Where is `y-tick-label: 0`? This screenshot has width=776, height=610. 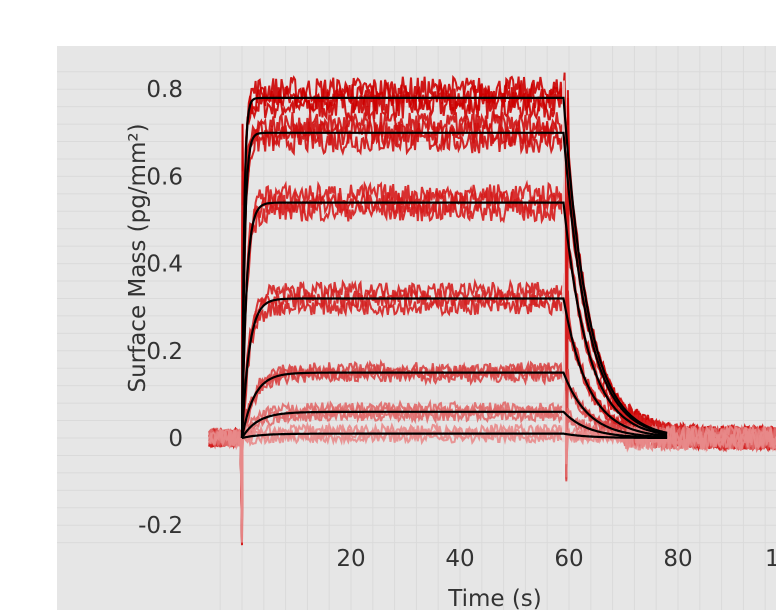
y-tick-label: 0 is located at coordinates (175, 439).